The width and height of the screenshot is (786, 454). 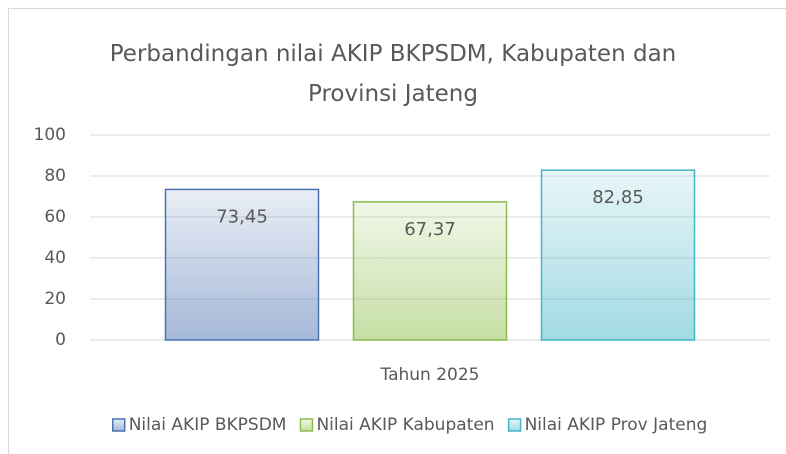 What do you see at coordinates (55, 176) in the screenshot?
I see `y-tick-label: 80` at bounding box center [55, 176].